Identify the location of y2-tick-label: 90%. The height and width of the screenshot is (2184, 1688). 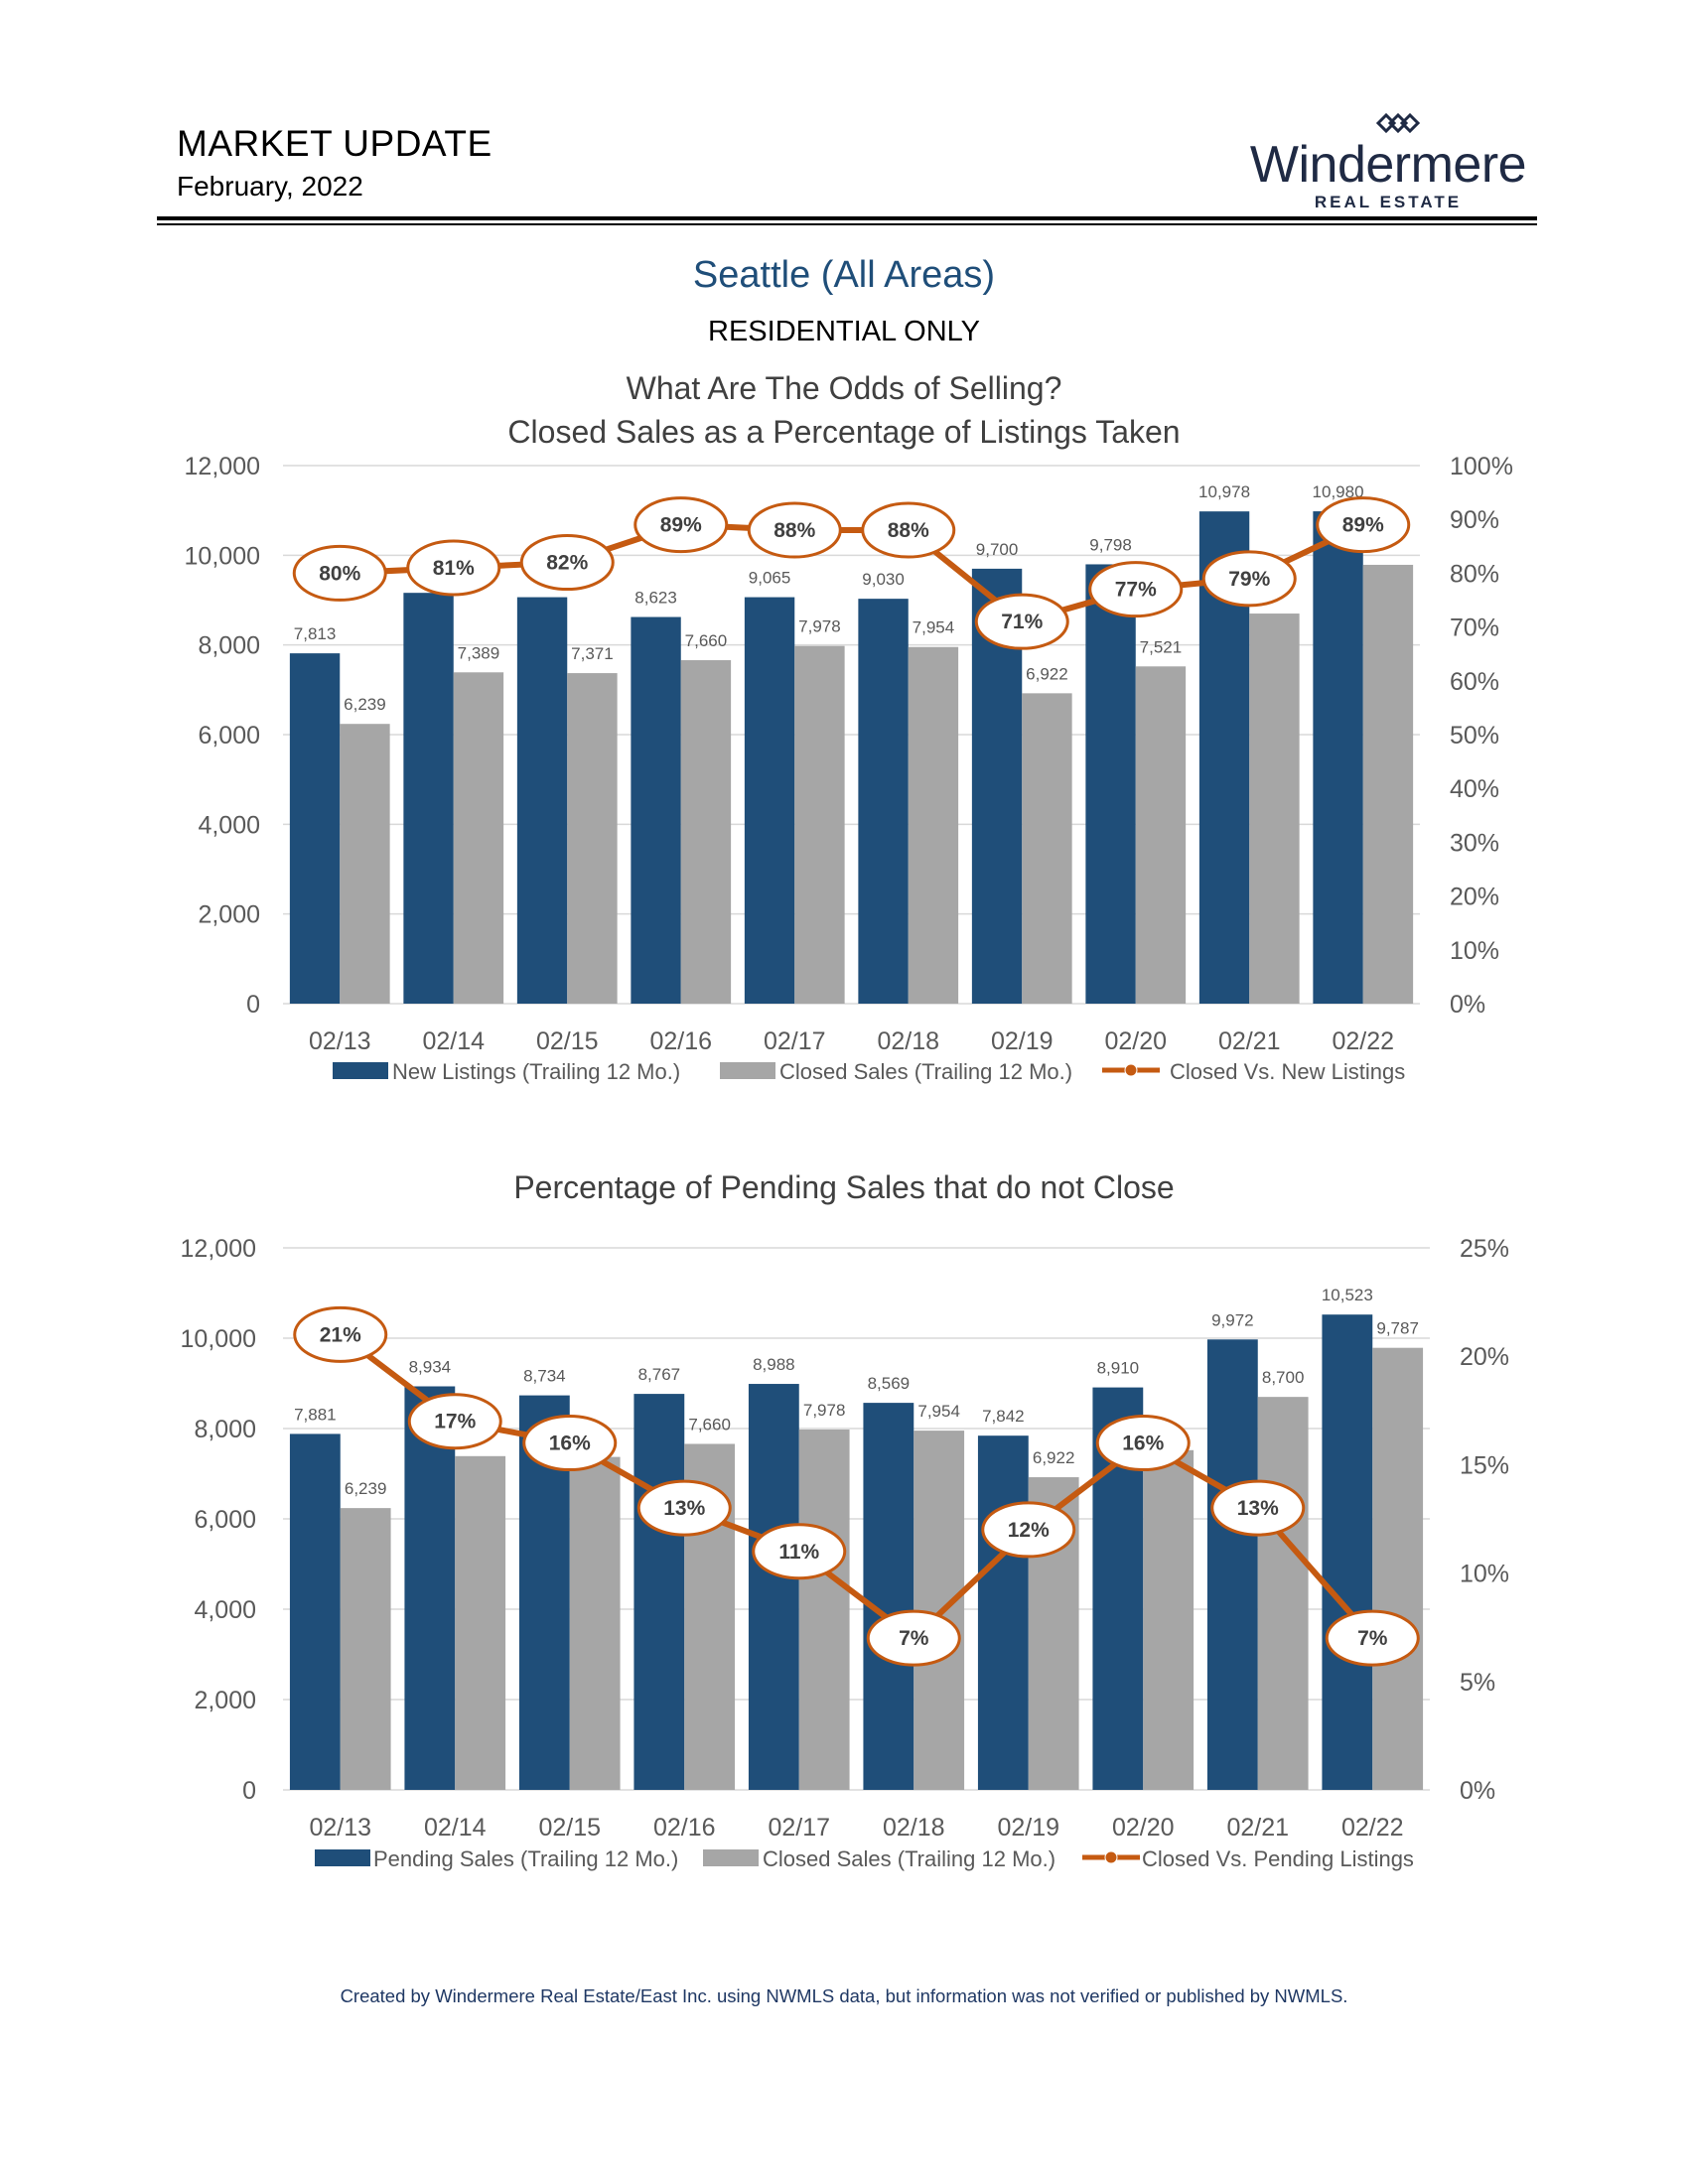
(1474, 520).